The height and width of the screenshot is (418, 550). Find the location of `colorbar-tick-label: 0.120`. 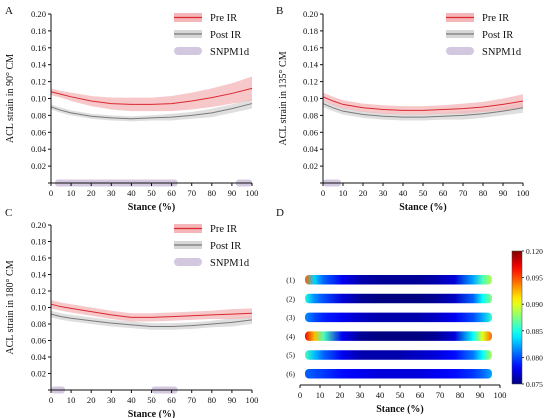

colorbar-tick-label: 0.120 is located at coordinates (534, 251).